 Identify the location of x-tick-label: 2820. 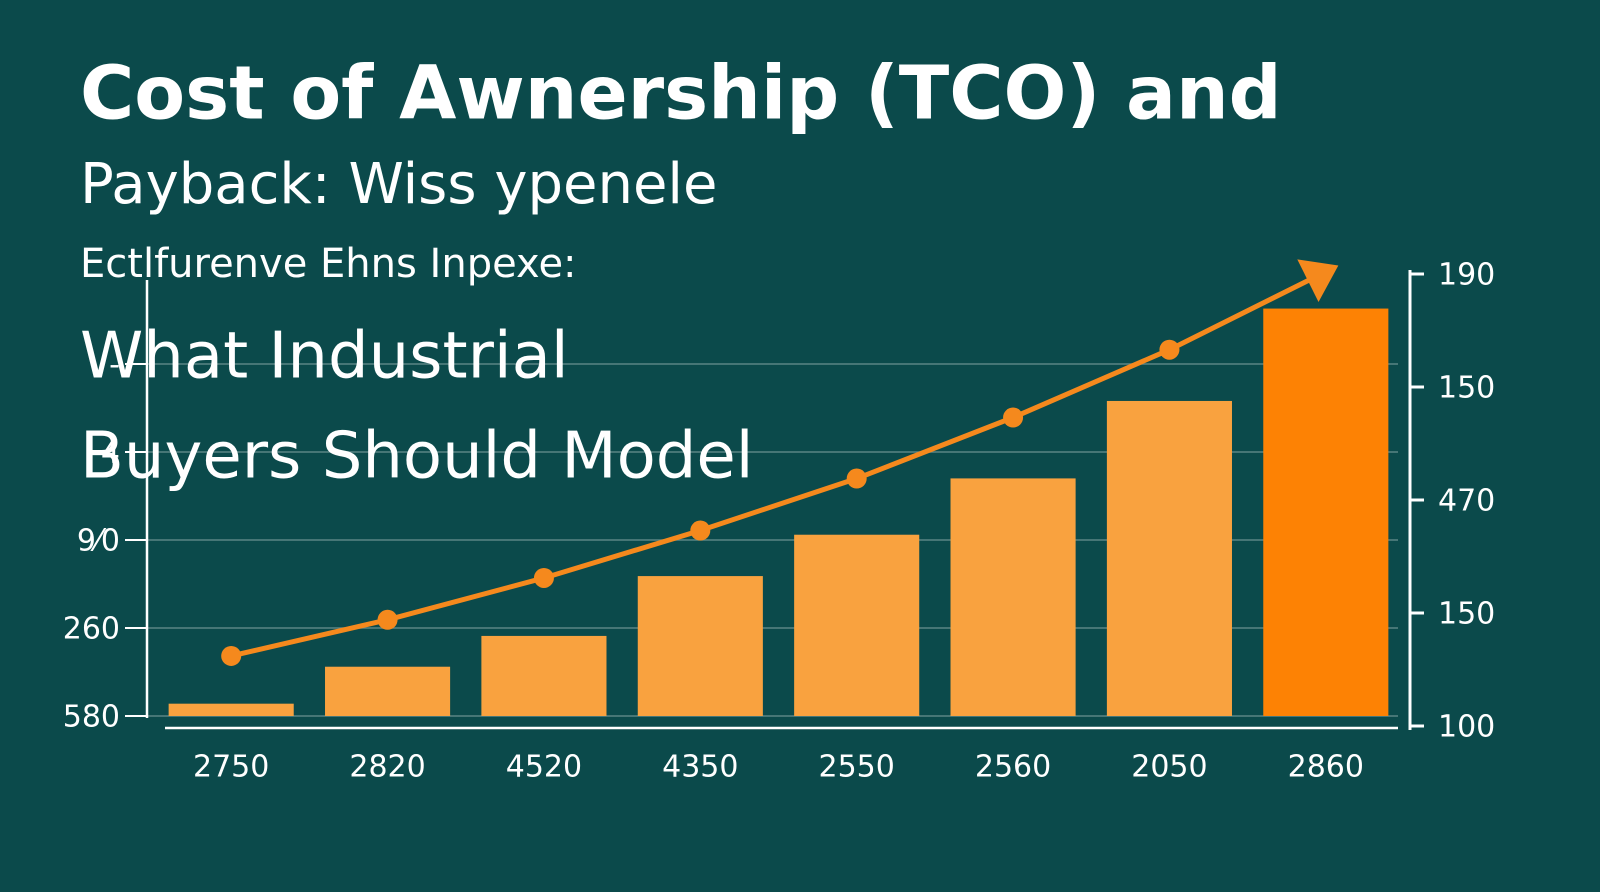
(387, 767).